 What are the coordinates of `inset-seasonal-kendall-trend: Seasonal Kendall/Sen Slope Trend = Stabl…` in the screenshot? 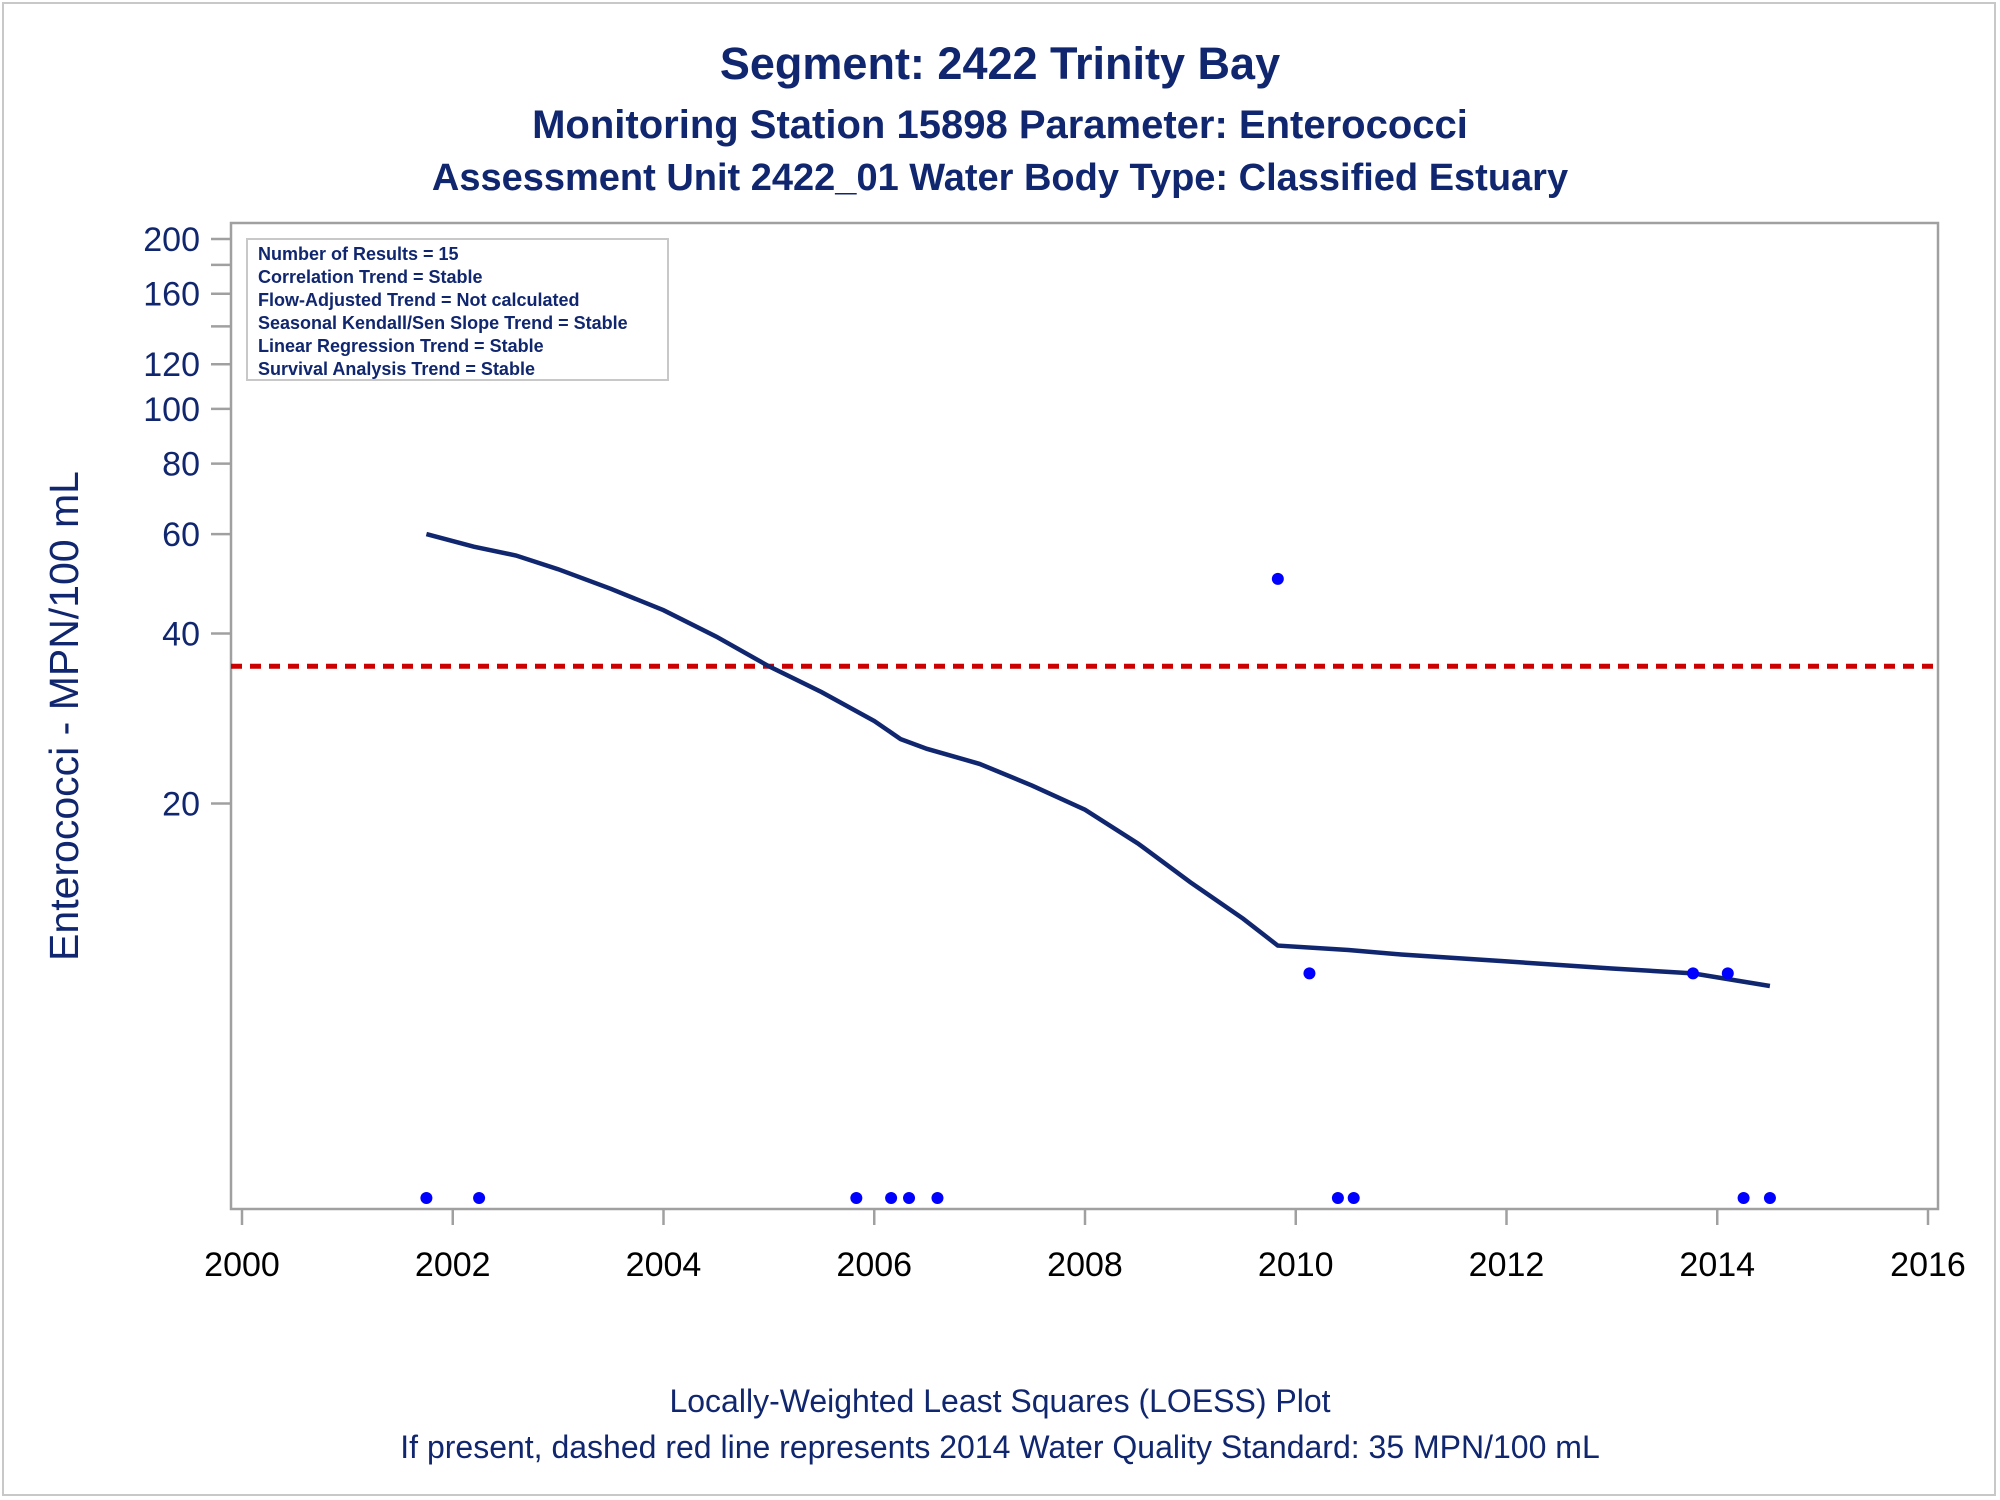 It's located at (443, 323).